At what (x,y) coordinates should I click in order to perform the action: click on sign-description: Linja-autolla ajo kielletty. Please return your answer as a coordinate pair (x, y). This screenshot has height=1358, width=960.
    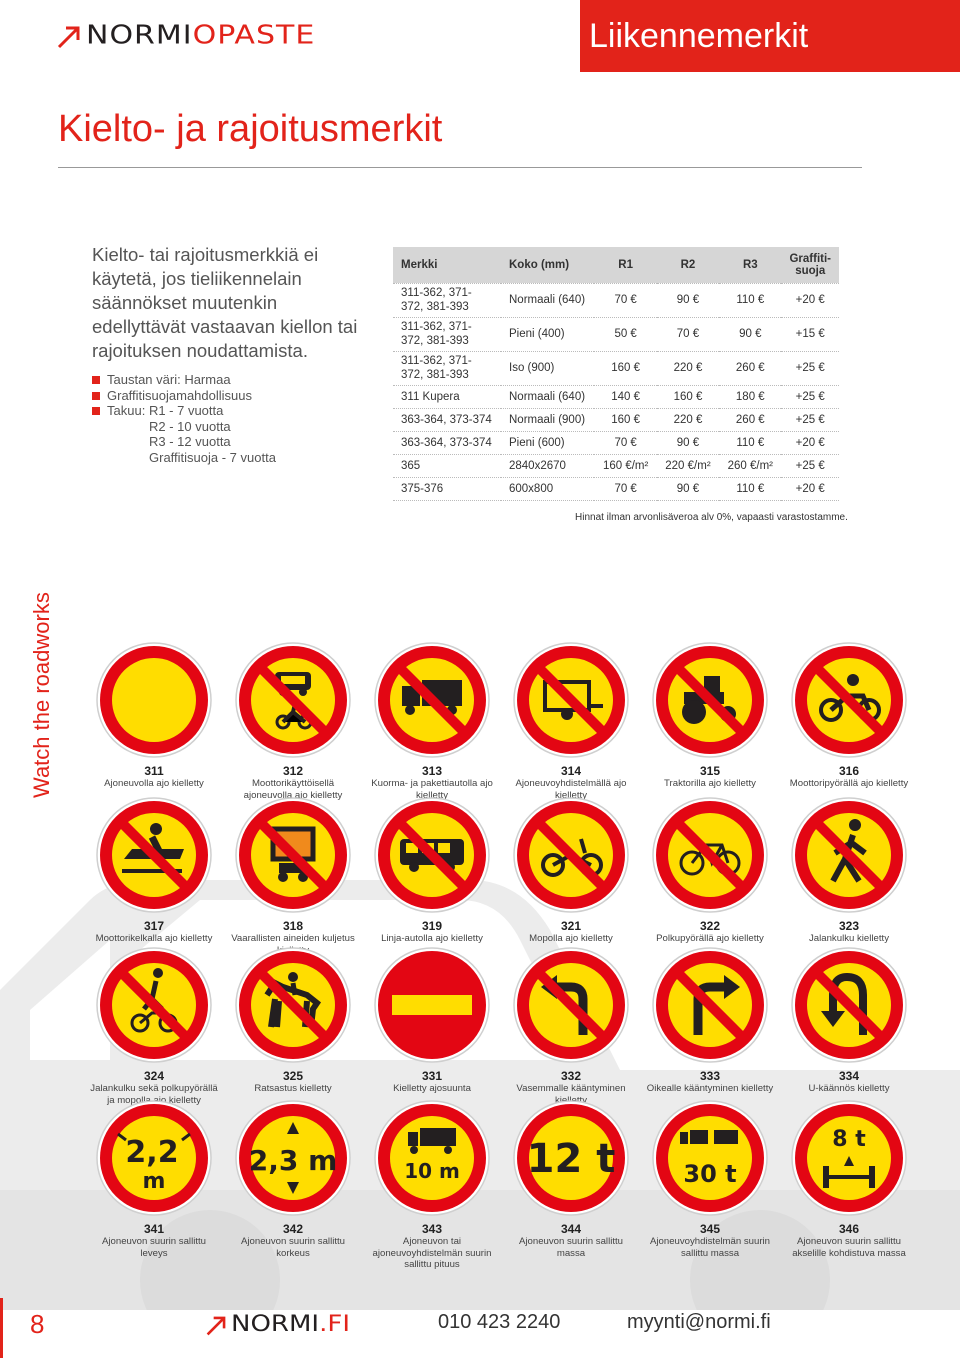
    Looking at the image, I should click on (432, 938).